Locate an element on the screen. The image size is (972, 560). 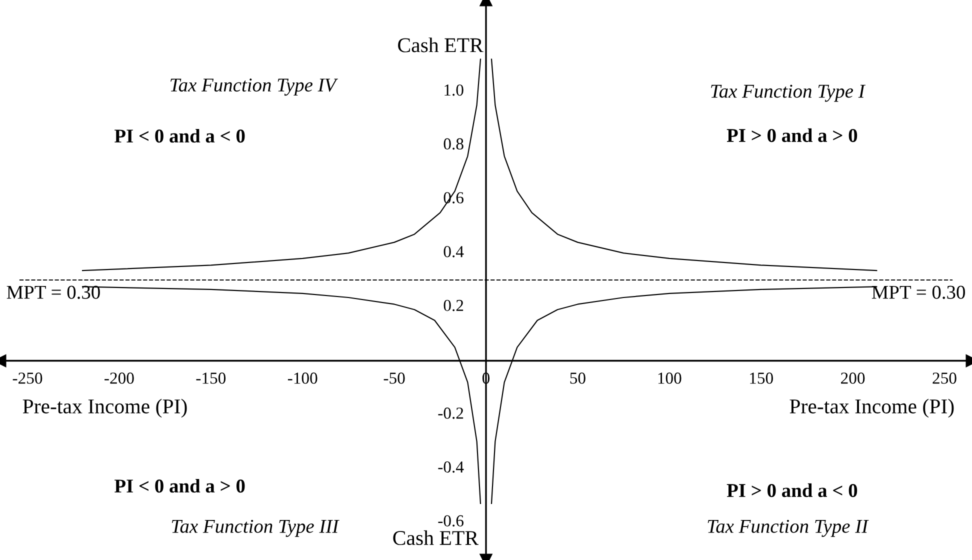
y-tick-label: -0.6 is located at coordinates (451, 521).